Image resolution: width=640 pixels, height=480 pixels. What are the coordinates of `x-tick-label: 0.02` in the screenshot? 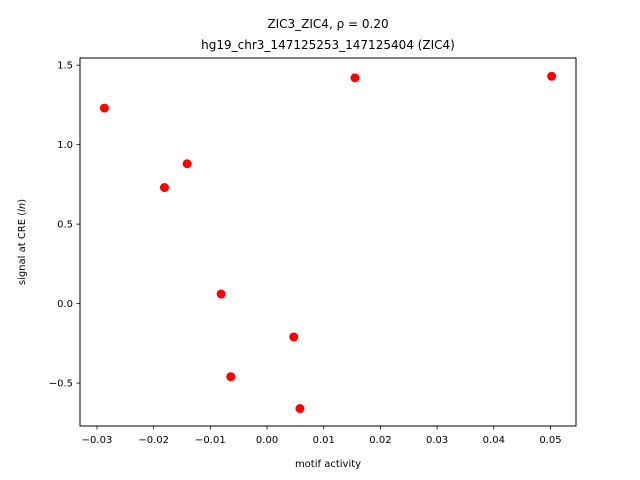 It's located at (380, 440).